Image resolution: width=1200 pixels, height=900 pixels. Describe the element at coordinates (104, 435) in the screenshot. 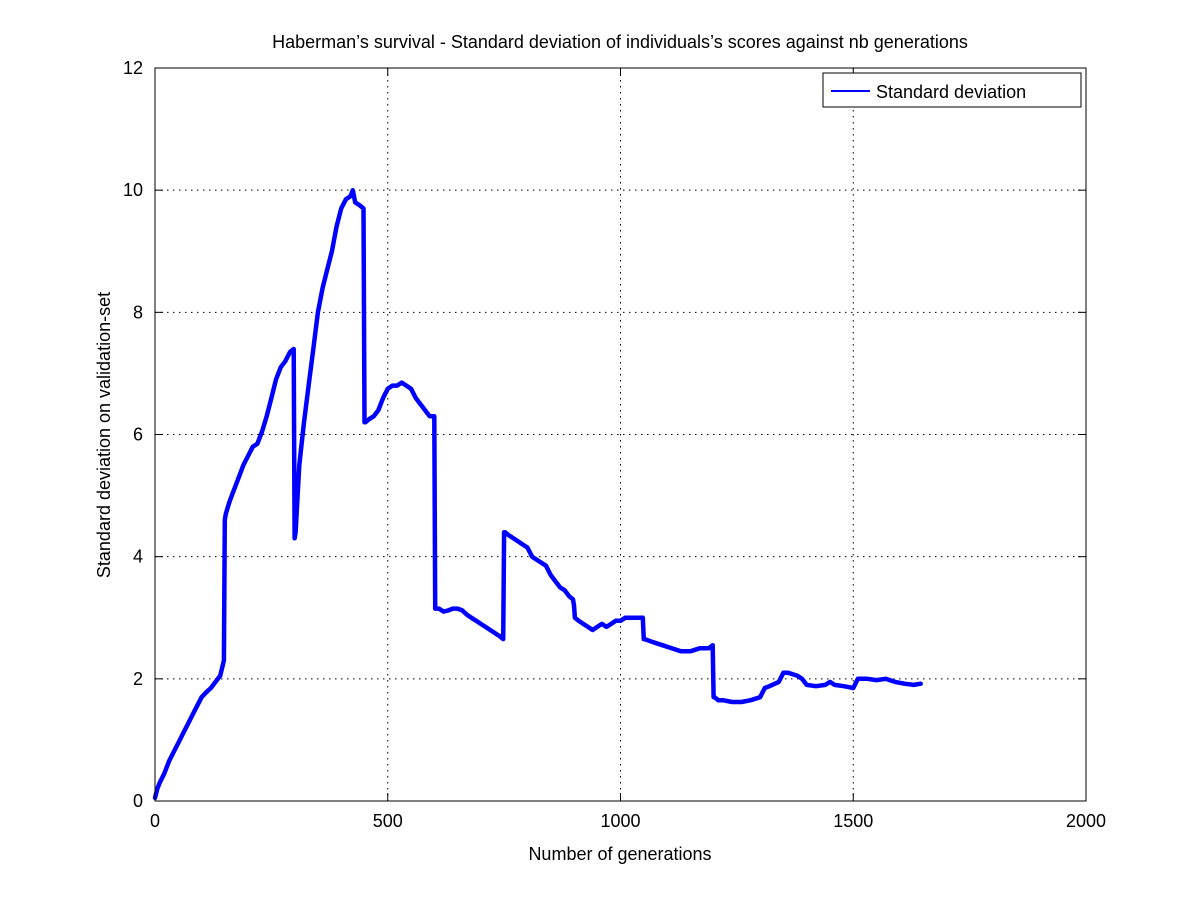

I see `y-axis-label: Standard deviation on validation-set` at that location.